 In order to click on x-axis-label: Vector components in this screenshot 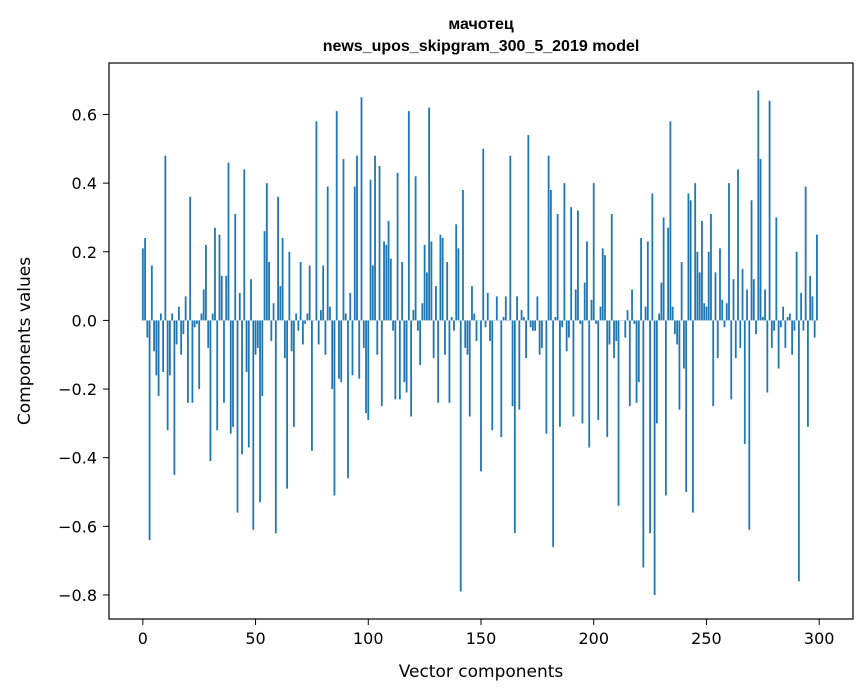, I will do `click(481, 672)`.